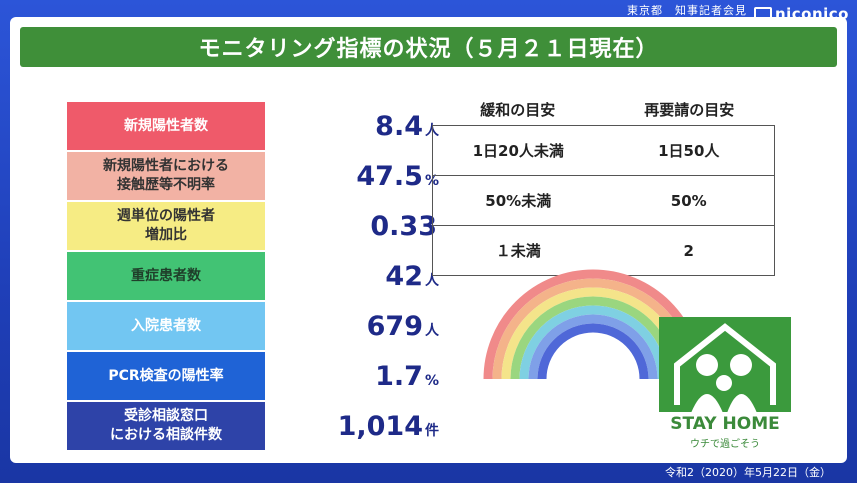 This screenshot has width=857, height=483. I want to click on house-family-icon, so click(725, 368).